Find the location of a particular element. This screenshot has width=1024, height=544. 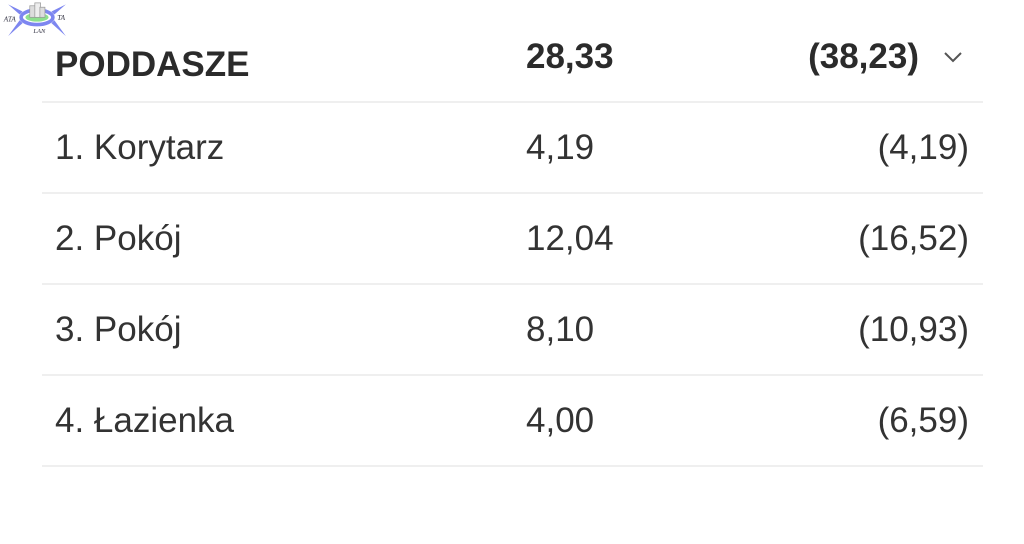

svg-text: ATA is located at coordinates (10, 20).